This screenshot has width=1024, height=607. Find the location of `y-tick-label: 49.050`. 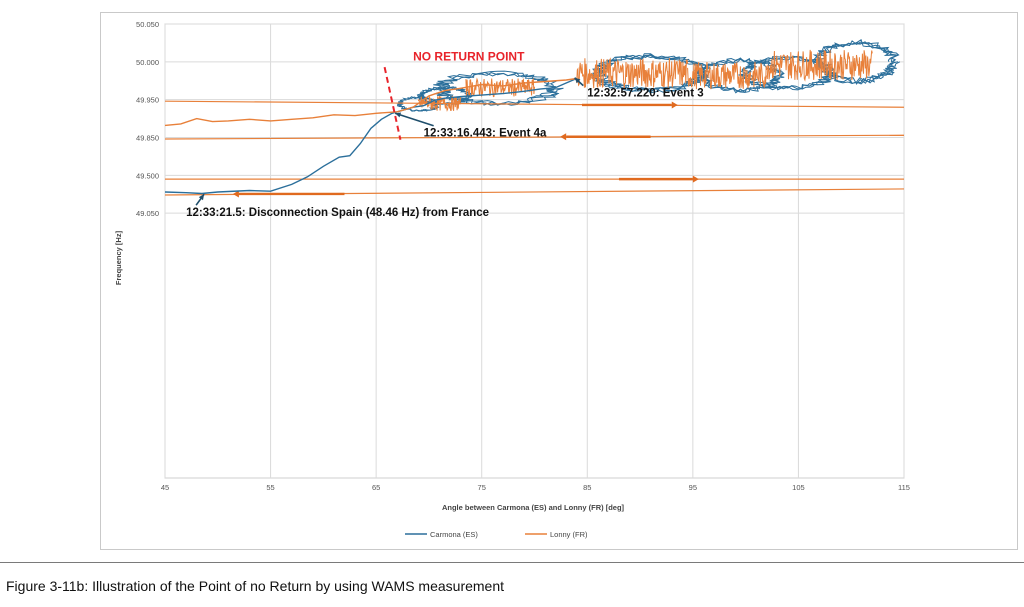

y-tick-label: 49.050 is located at coordinates (147, 213).